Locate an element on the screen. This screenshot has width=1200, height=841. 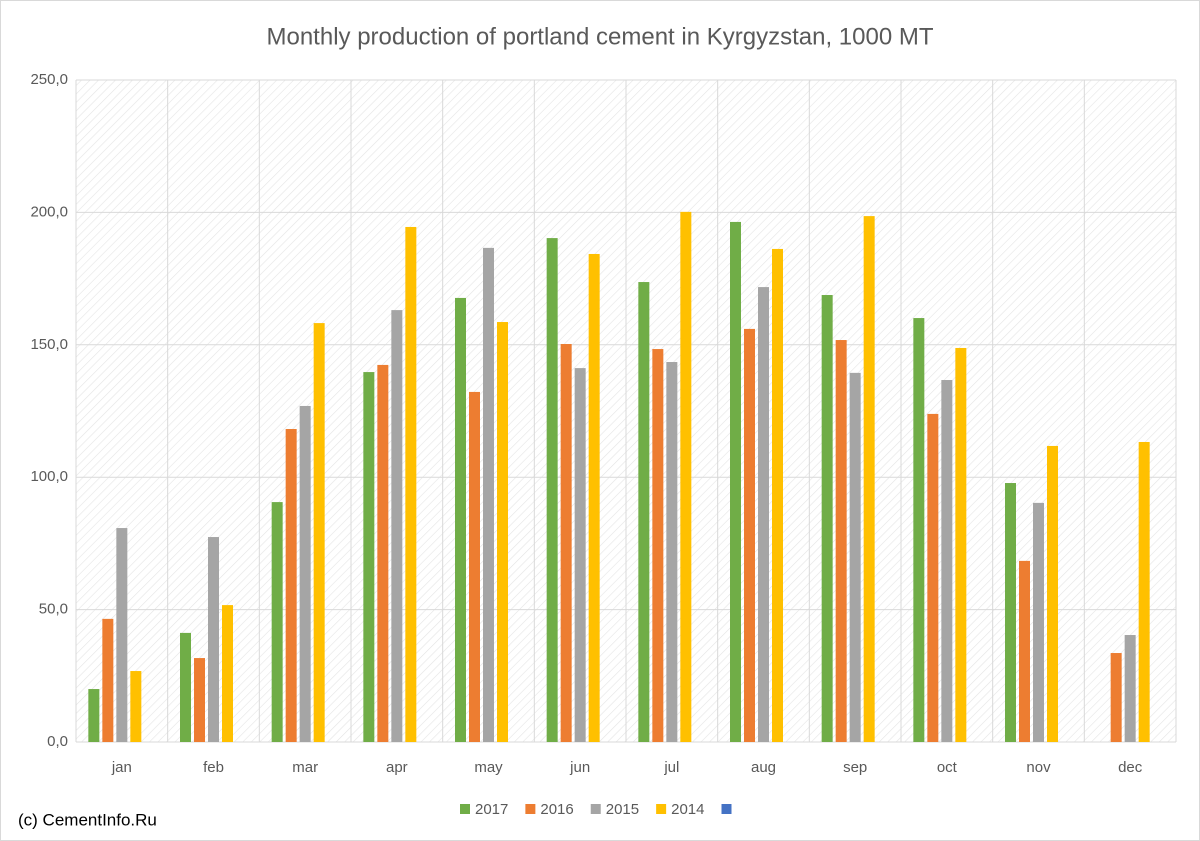
x-tick-label: sep is located at coordinates (855, 767).